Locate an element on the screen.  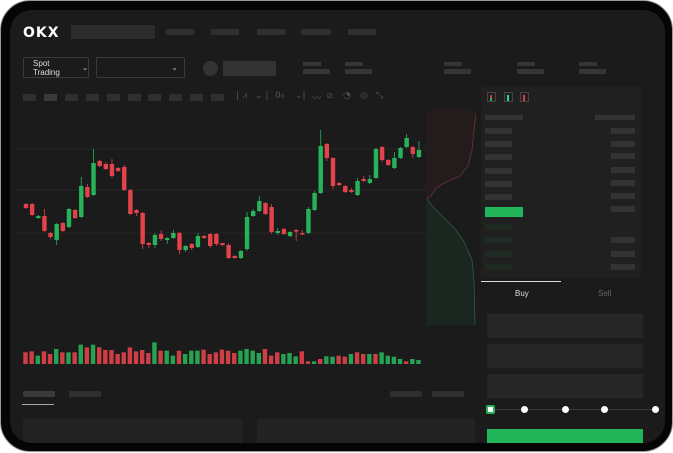
buy-button is located at coordinates (565, 436).